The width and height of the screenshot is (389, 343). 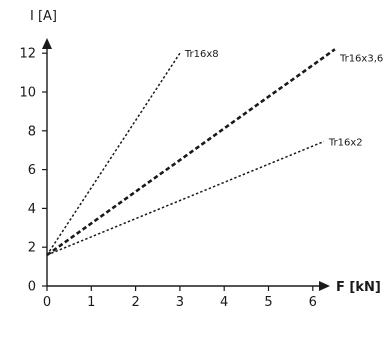 What do you see at coordinates (32, 209) in the screenshot?
I see `y-tick-label: 4` at bounding box center [32, 209].